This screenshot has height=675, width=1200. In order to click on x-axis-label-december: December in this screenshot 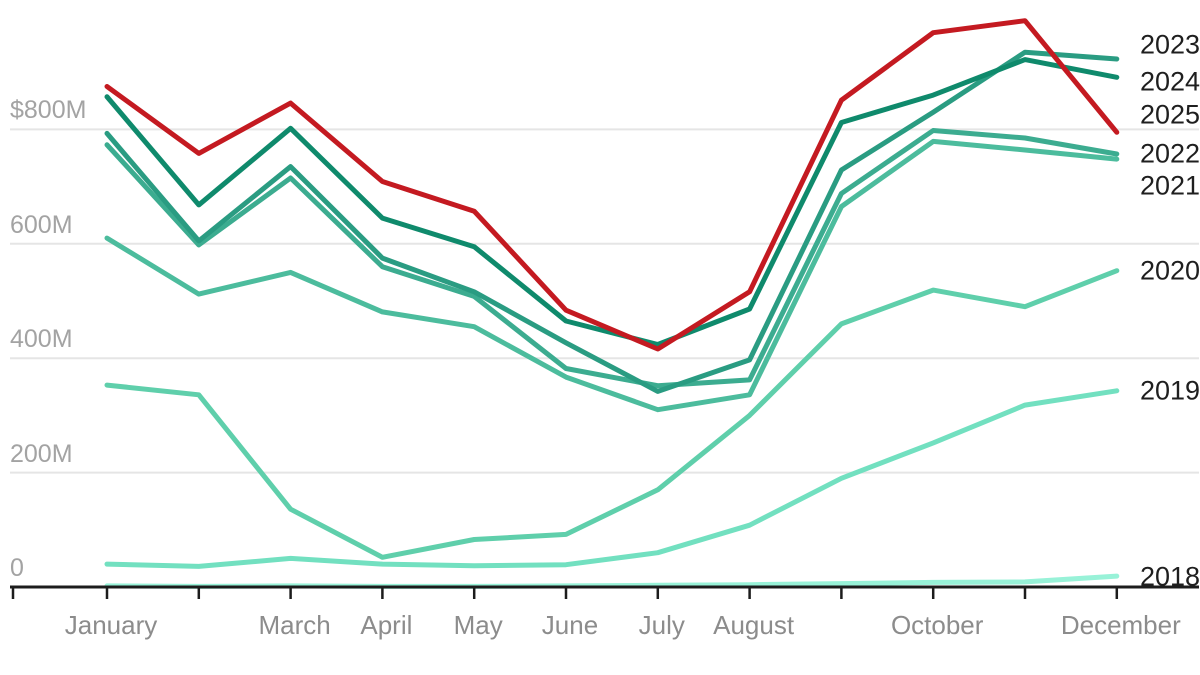, I will do `click(1120, 625)`.